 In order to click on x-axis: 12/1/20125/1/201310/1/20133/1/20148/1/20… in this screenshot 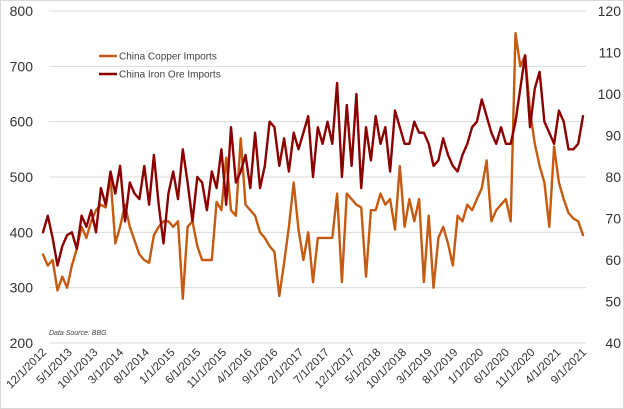, I will do `click(296, 368)`.